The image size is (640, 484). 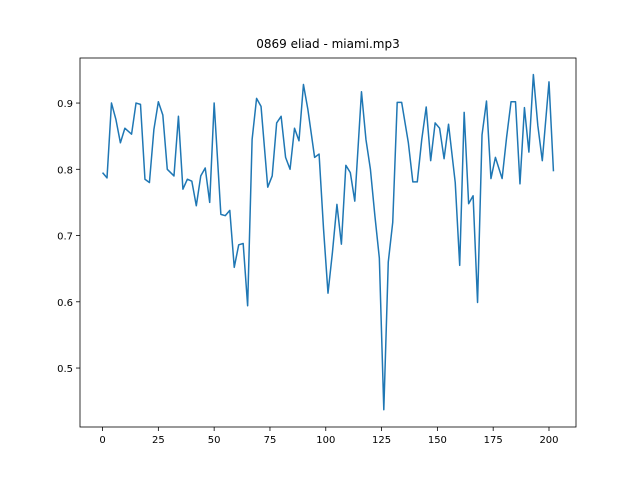 What do you see at coordinates (328, 44) in the screenshot?
I see `chart-title: 0869 eliad - miami.mp3` at bounding box center [328, 44].